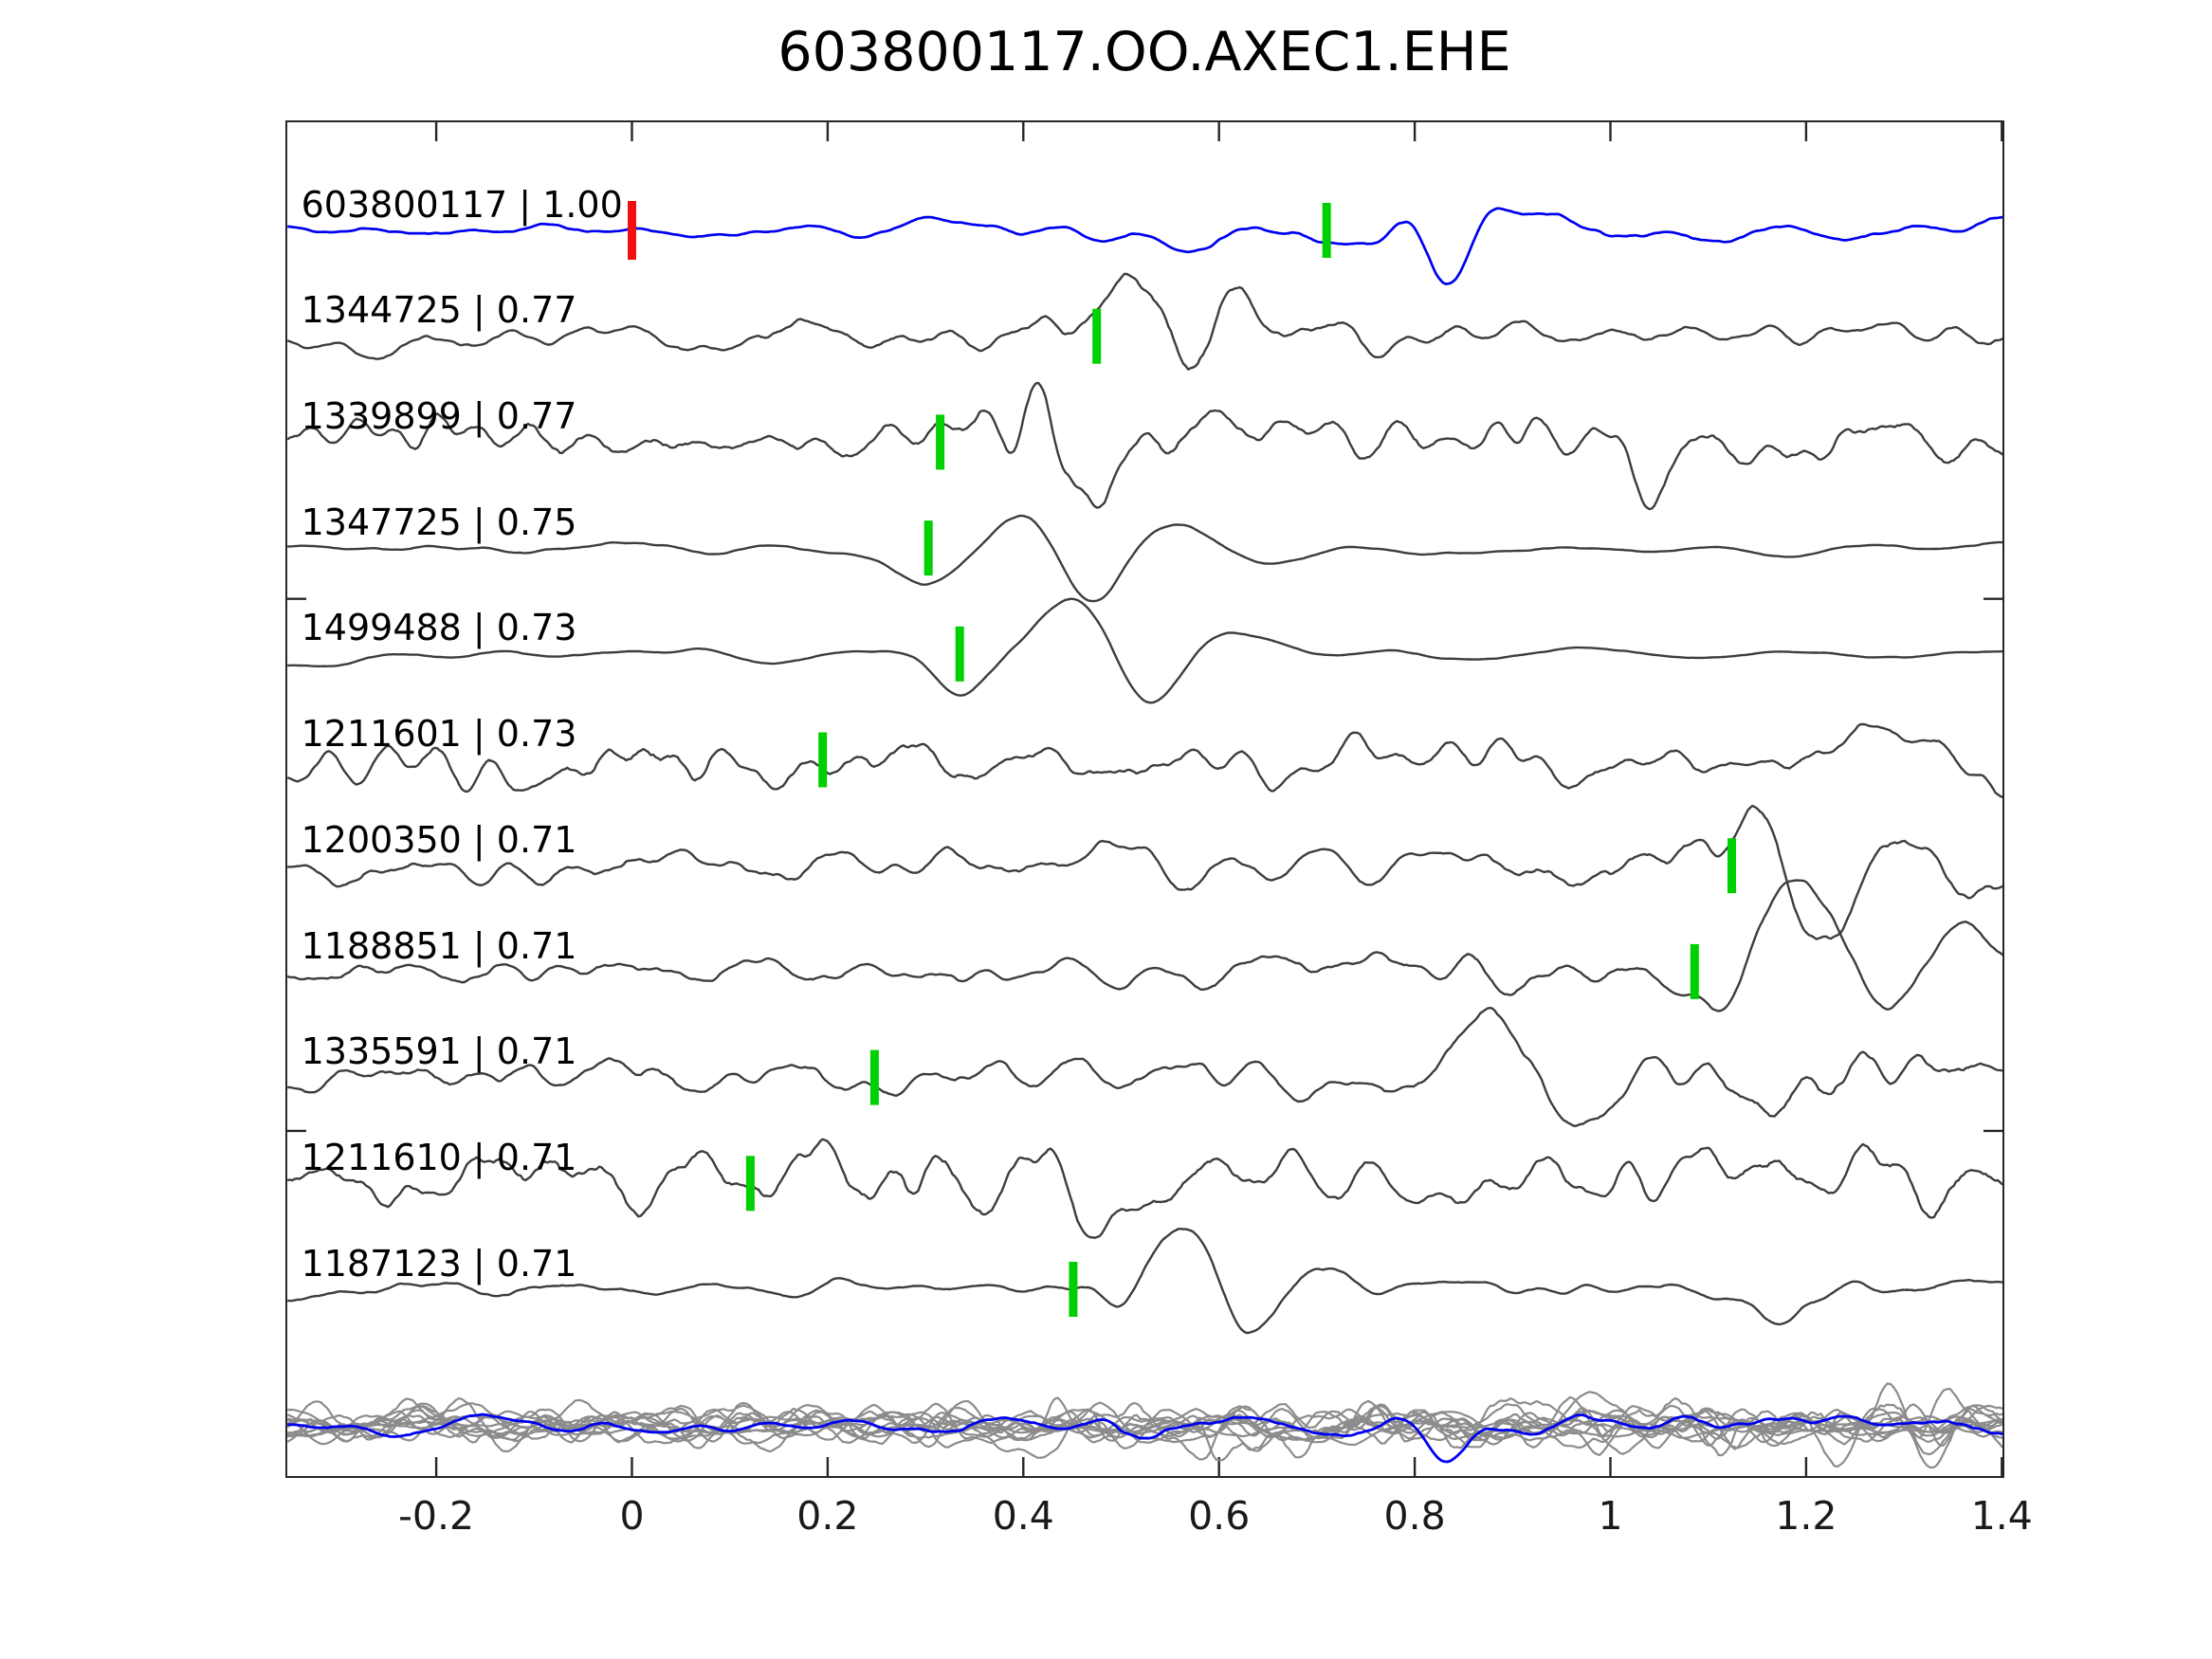  What do you see at coordinates (1610, 1516) in the screenshot?
I see `x-tick-label: 1` at bounding box center [1610, 1516].